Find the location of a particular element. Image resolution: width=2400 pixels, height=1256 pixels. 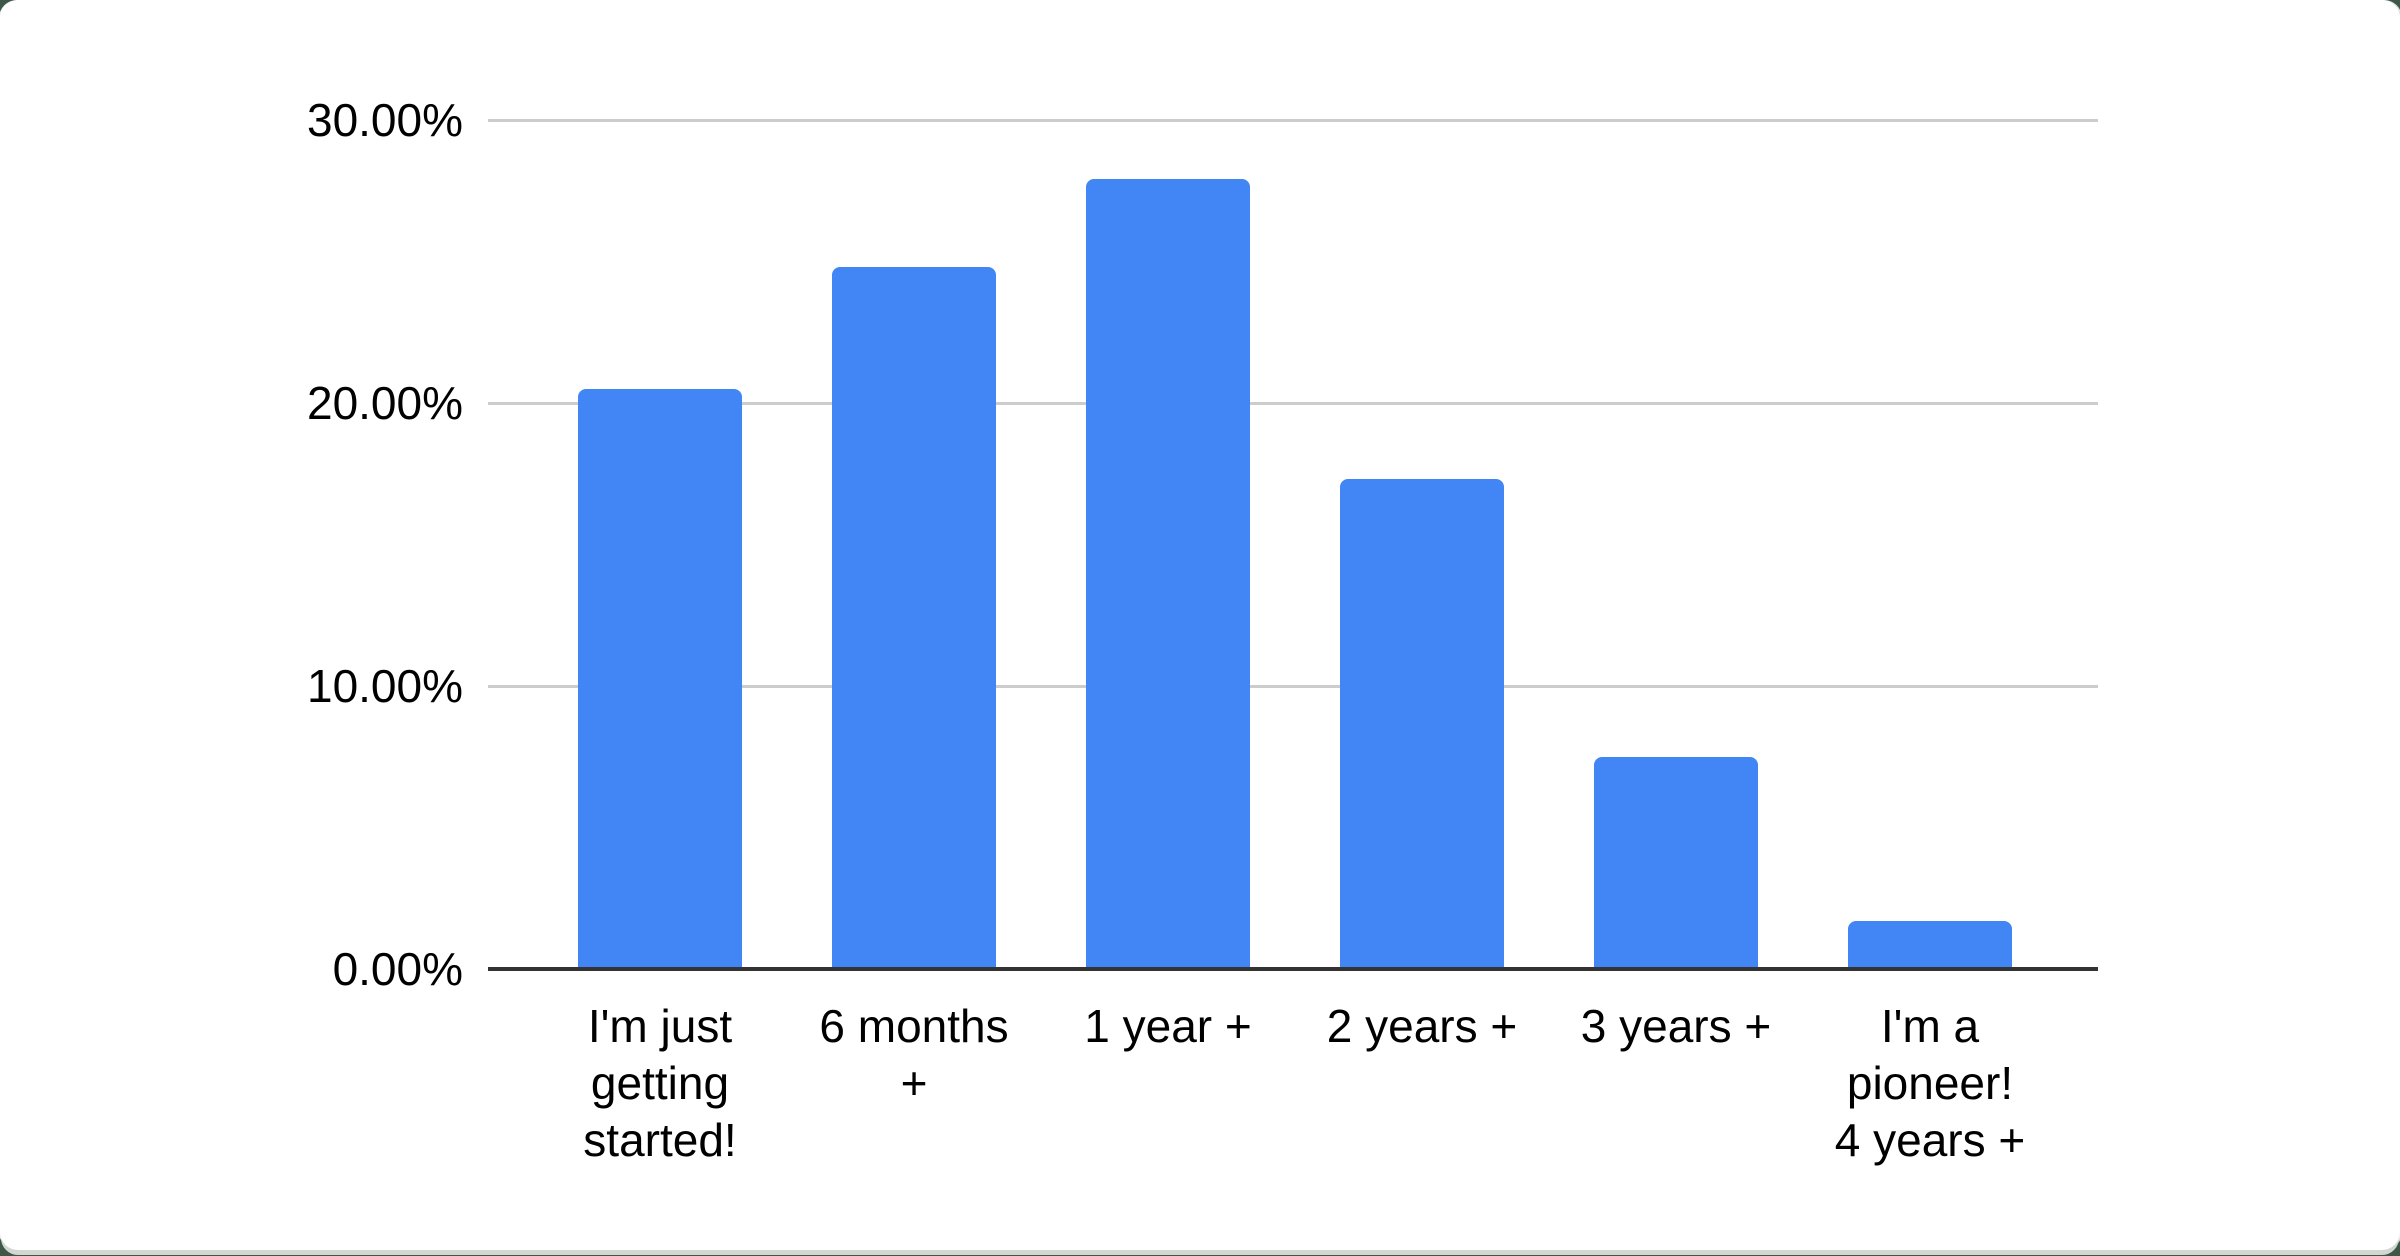

x-axis-label-line: 1 year + is located at coordinates (1168, 1026).